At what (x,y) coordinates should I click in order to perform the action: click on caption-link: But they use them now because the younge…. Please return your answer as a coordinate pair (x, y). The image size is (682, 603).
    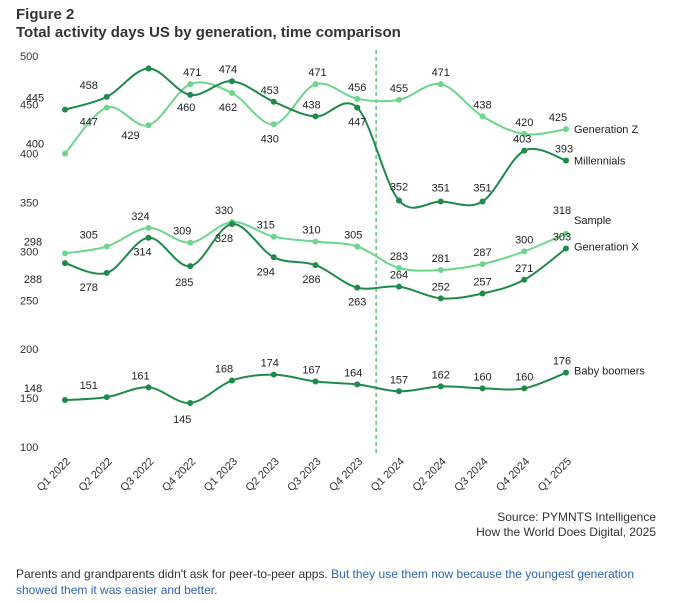
    Looking at the image, I should click on (325, 582).